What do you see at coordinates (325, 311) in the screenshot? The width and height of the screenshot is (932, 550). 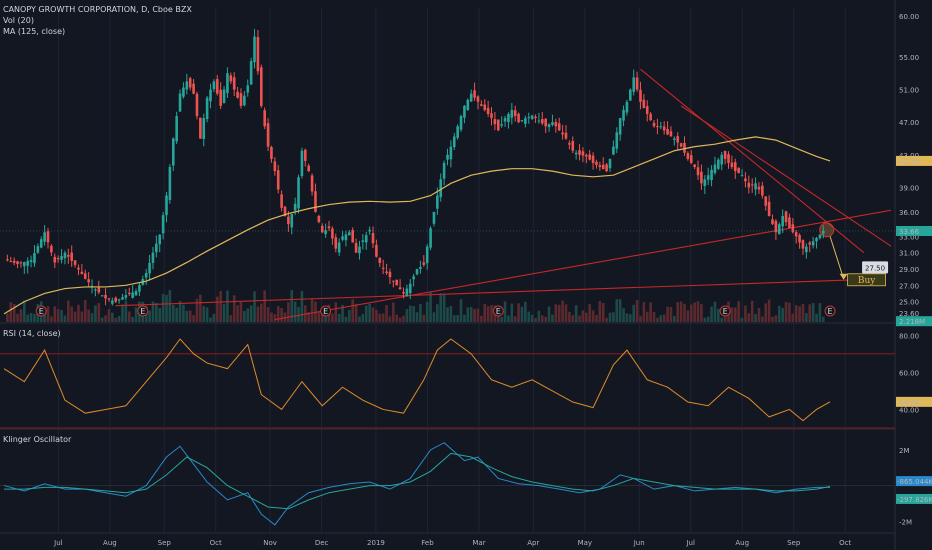 I see `earnings-marker-label: E` at bounding box center [325, 311].